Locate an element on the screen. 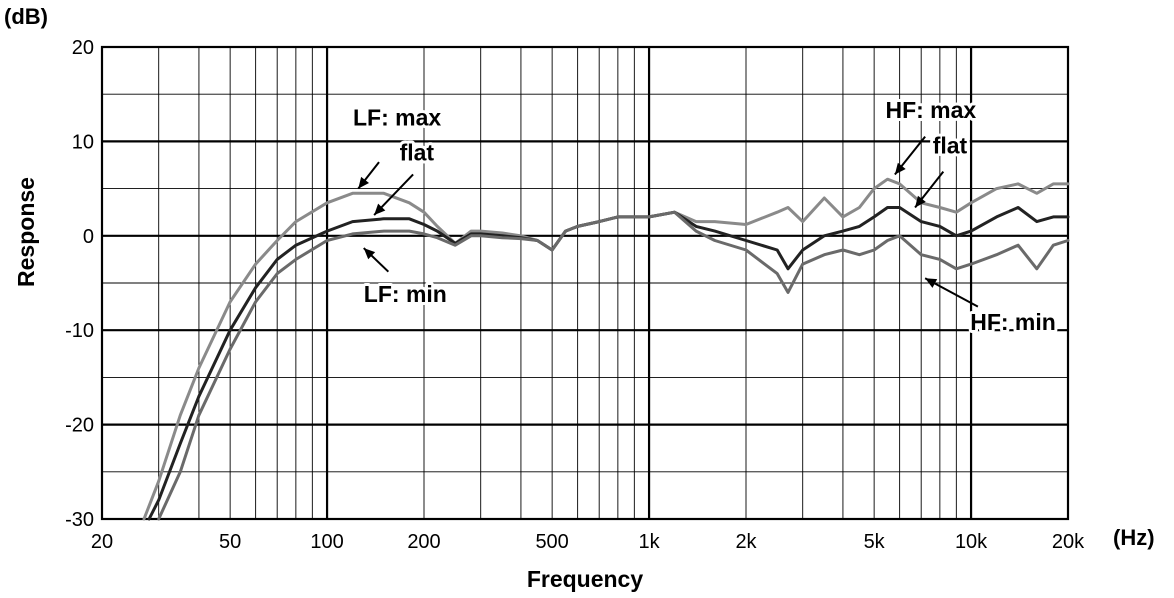 This screenshot has width=1174, height=598. x-axis-title: Frequency is located at coordinates (585, 579).